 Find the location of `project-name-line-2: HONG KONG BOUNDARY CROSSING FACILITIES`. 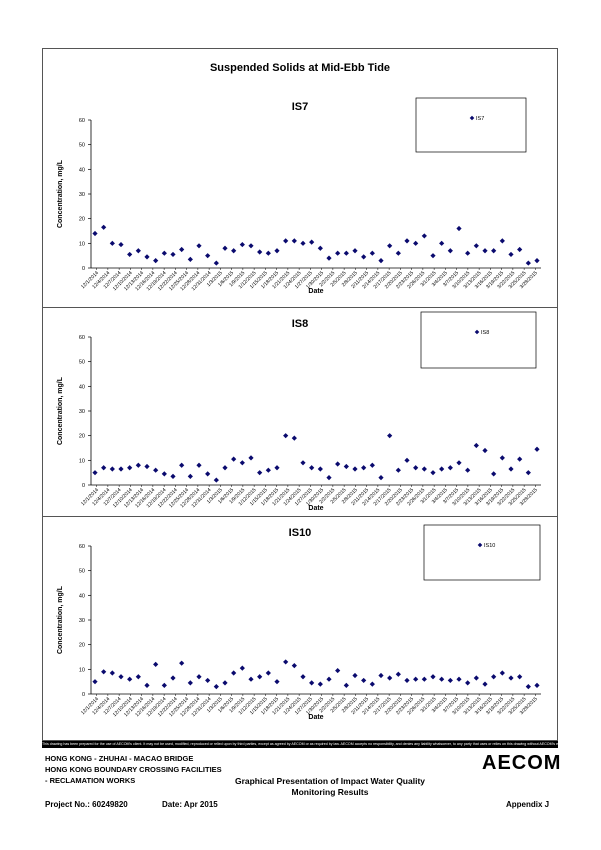

project-name-line-2: HONG KONG BOUNDARY CROSSING FACILITIES is located at coordinates (133, 769).